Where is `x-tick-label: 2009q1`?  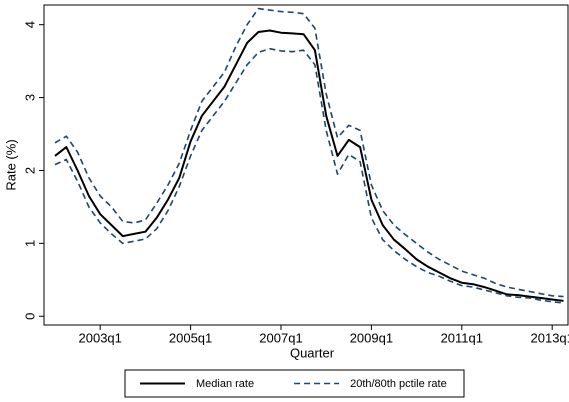 x-tick-label: 2009q1 is located at coordinates (371, 337).